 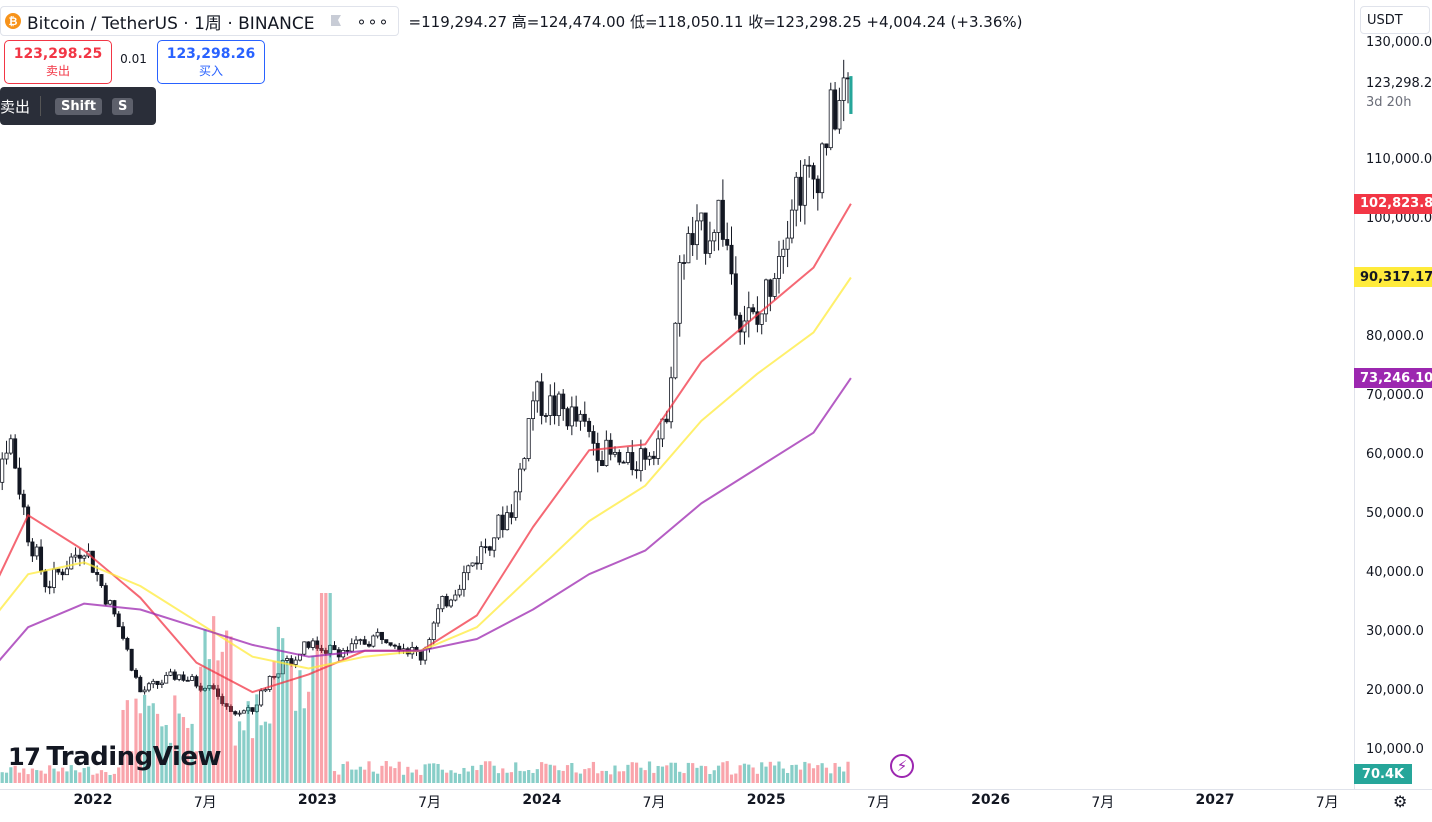 What do you see at coordinates (851, 95) in the screenshot?
I see `last-candle` at bounding box center [851, 95].